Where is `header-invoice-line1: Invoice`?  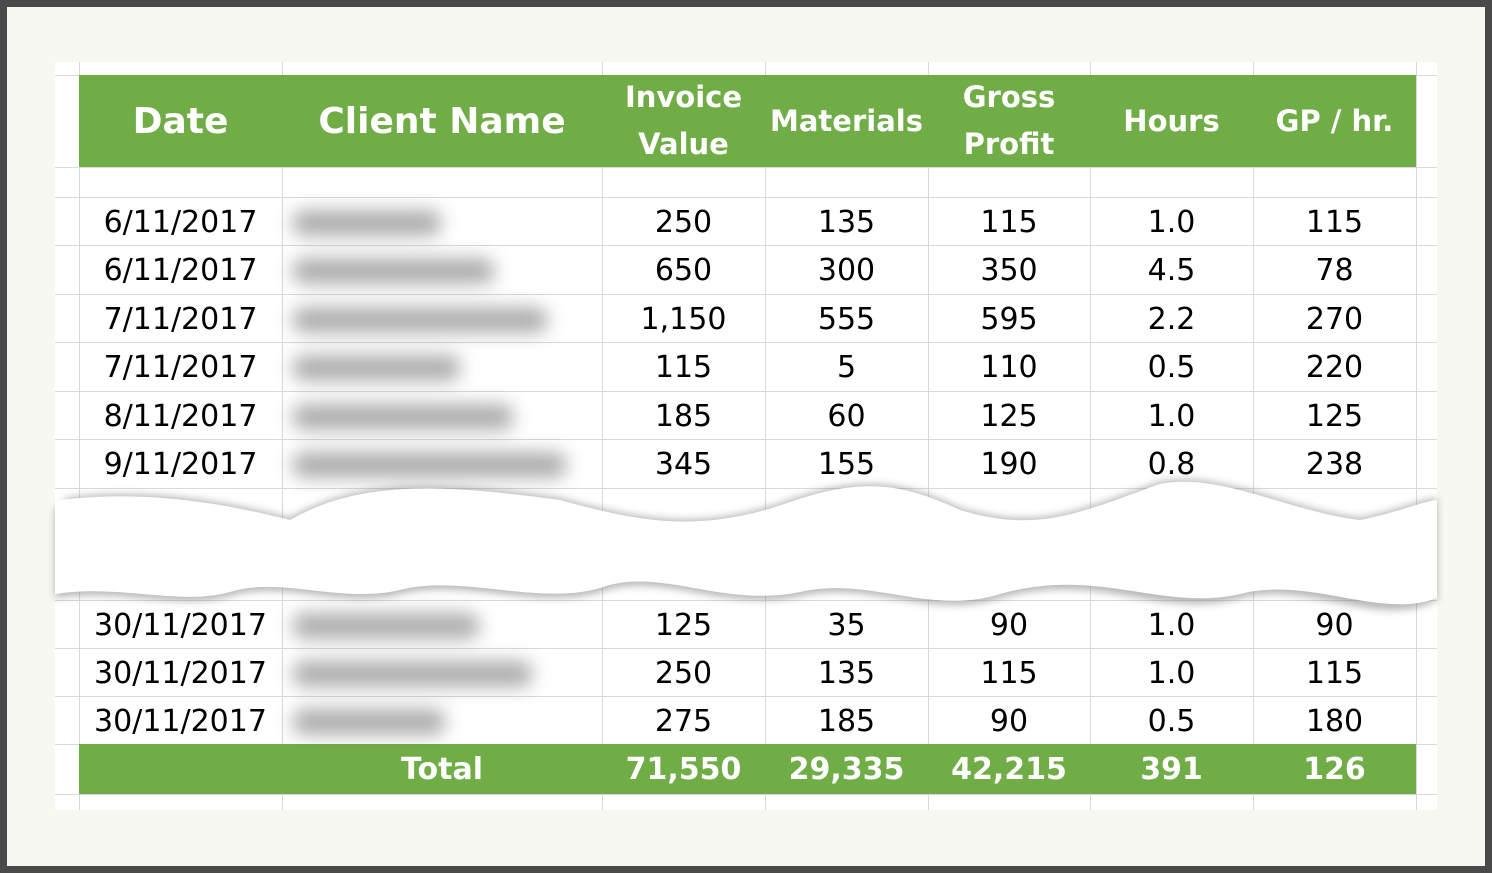
header-invoice-line1: Invoice is located at coordinates (683, 97).